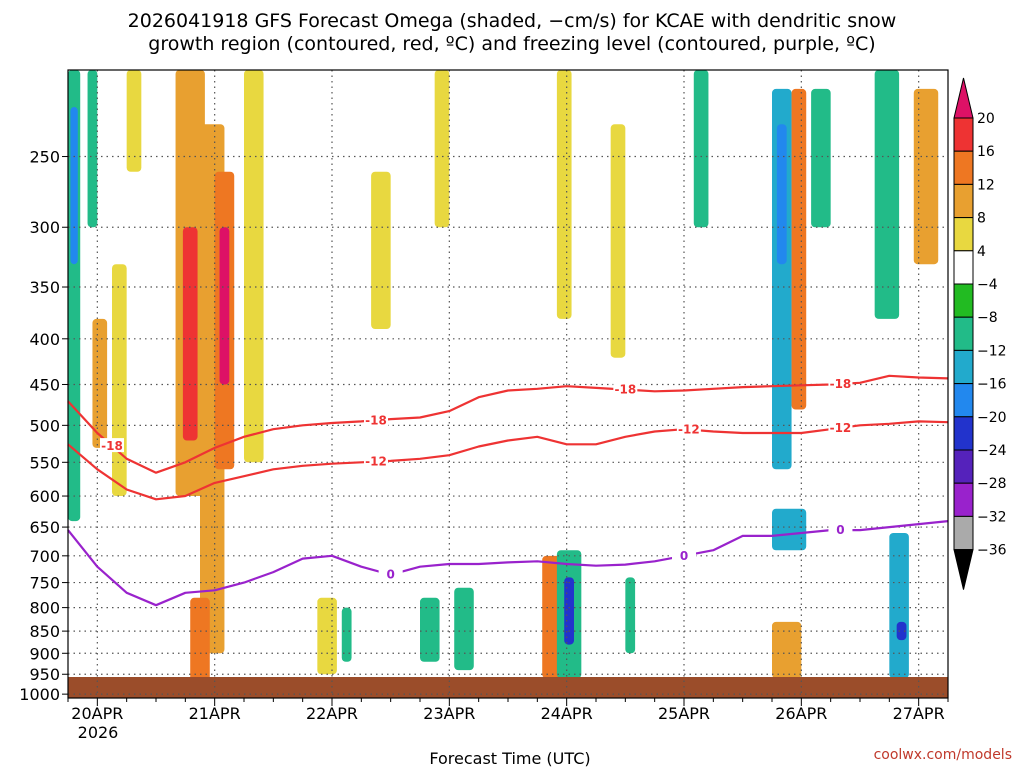 The width and height of the screenshot is (1024, 768). Describe the element at coordinates (390, 575) in the screenshot. I see `contour-label-t-zero-label-a: 0` at that location.